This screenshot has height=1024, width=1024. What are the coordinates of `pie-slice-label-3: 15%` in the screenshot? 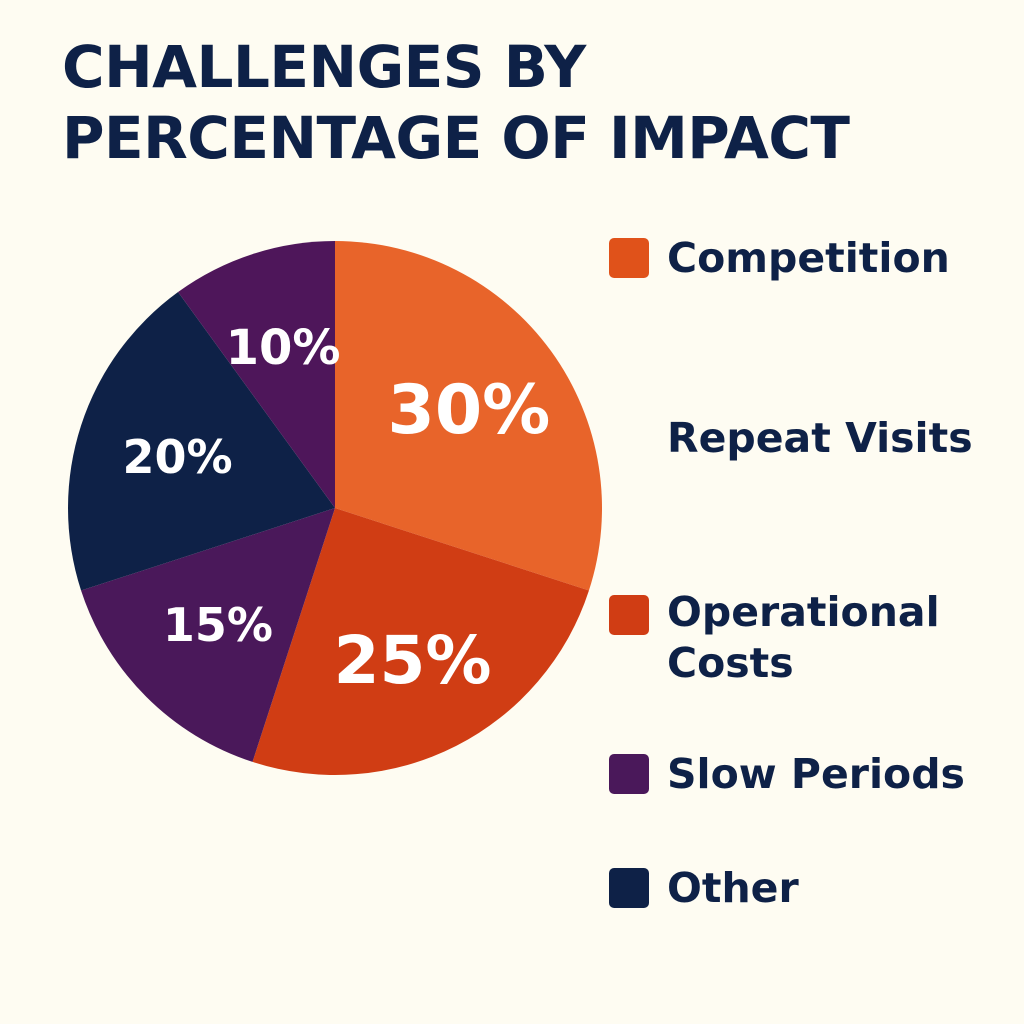 It's located at (218, 625).